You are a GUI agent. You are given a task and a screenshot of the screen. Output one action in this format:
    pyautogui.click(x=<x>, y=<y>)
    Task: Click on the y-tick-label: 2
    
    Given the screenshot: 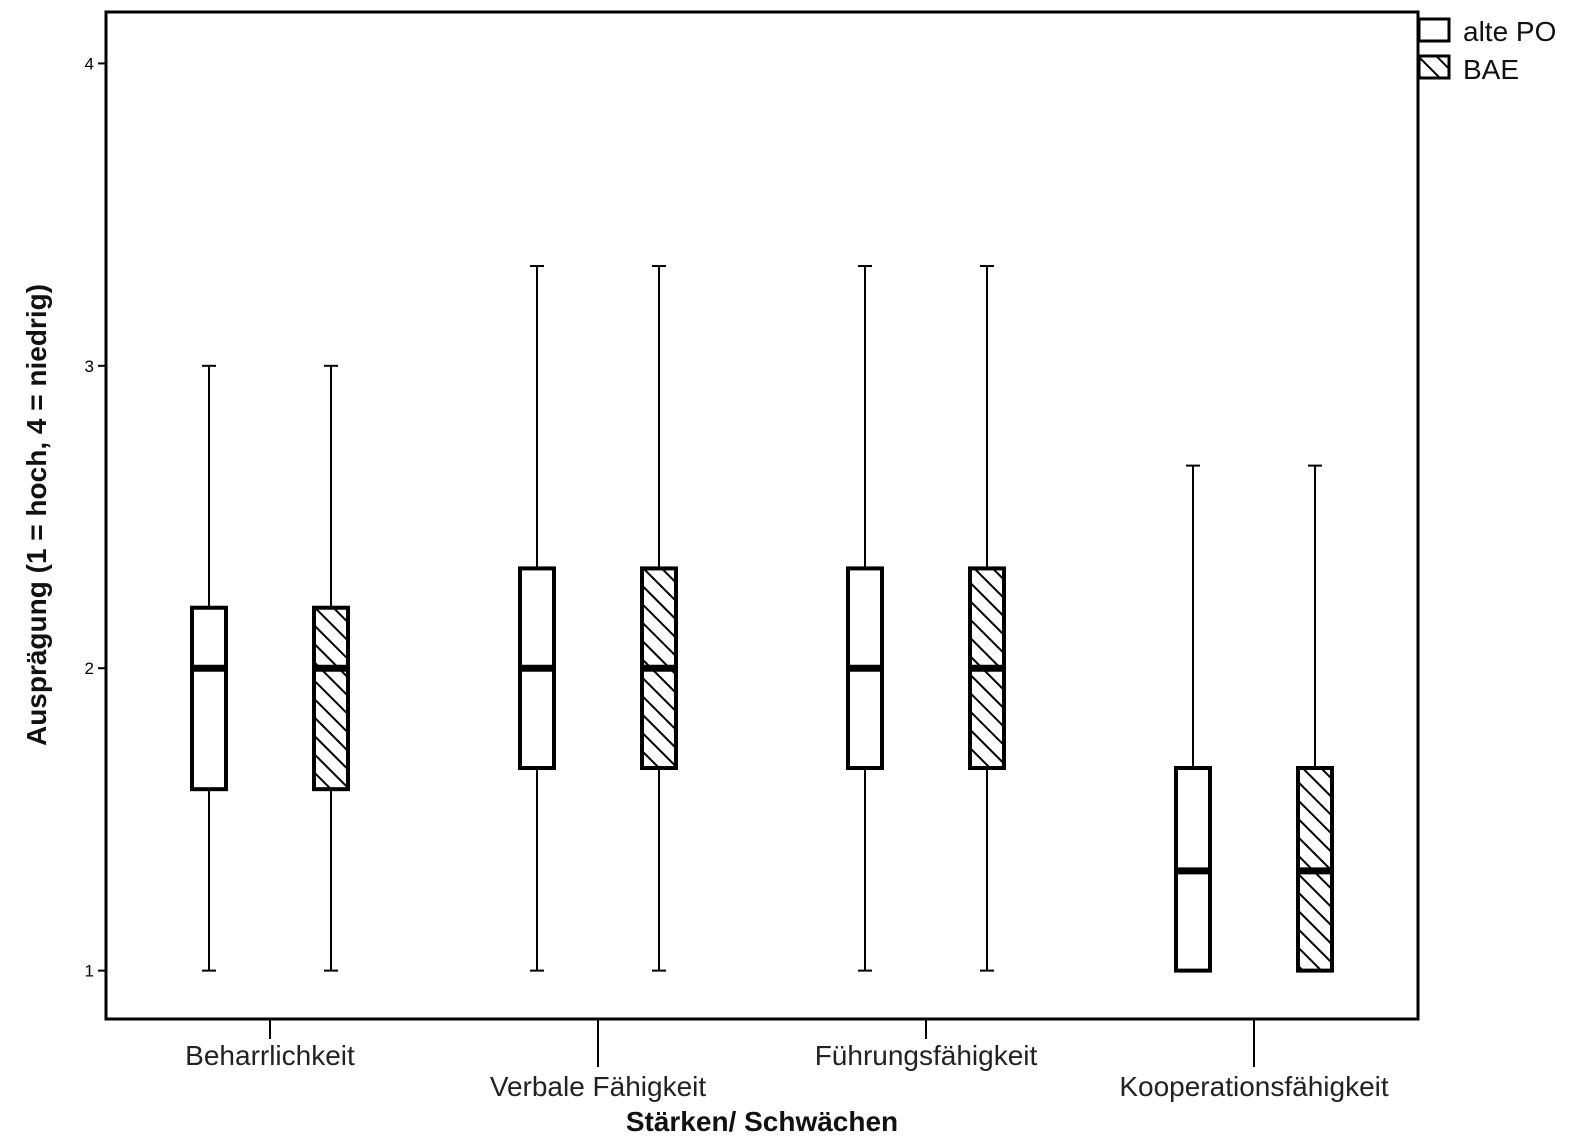 What is the action you would take?
    pyautogui.click(x=89, y=668)
    